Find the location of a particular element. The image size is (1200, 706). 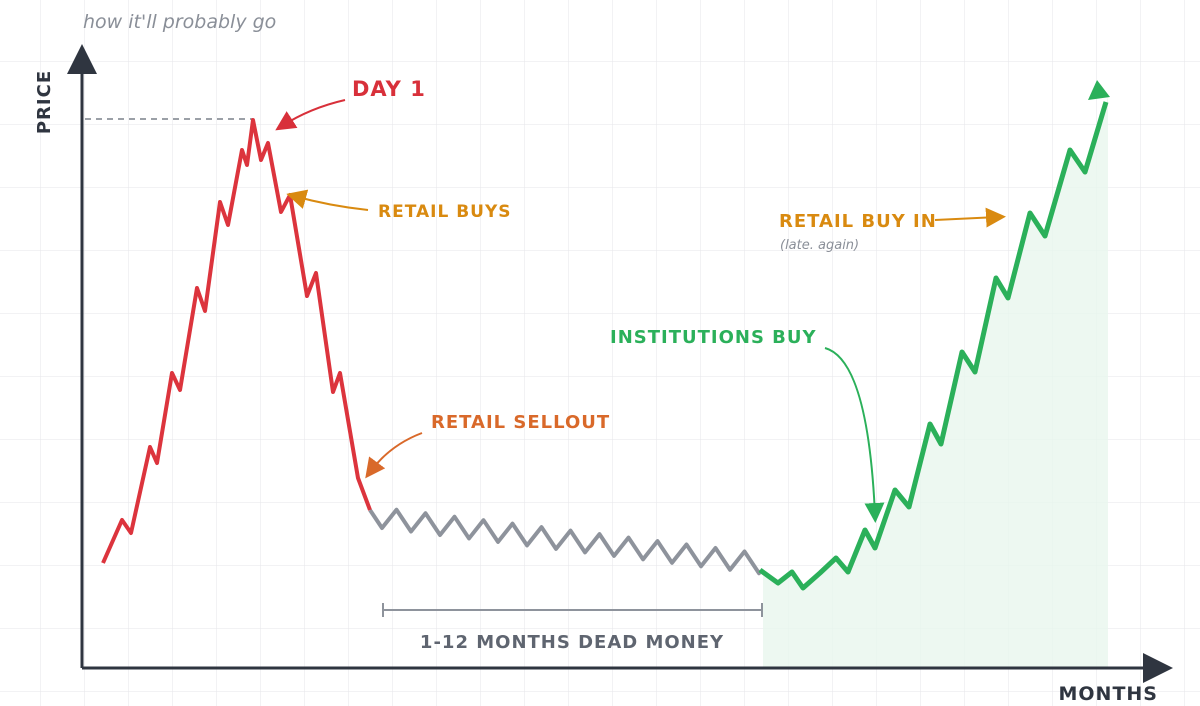

dead-money-line is located at coordinates (565, 541).